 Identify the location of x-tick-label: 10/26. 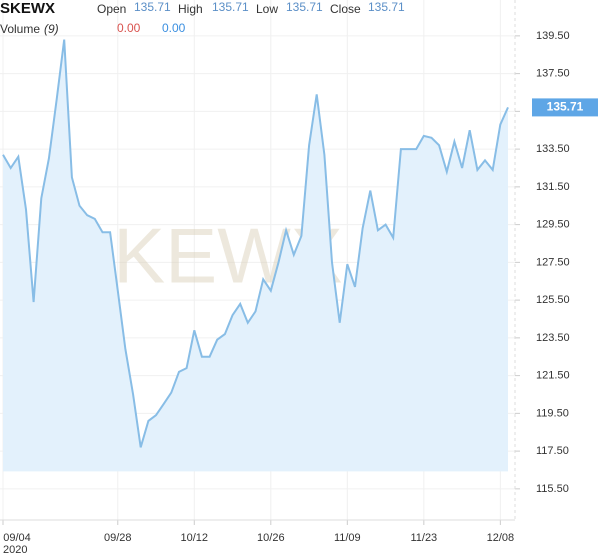
(271, 538).